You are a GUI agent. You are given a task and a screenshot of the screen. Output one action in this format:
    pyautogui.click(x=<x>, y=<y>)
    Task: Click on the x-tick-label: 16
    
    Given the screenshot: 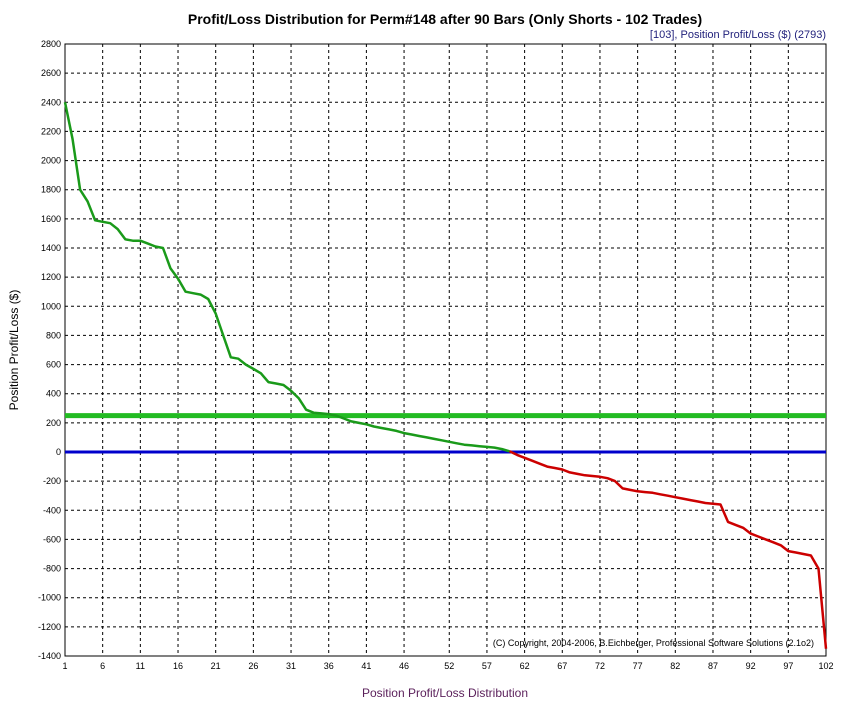 What is the action you would take?
    pyautogui.click(x=178, y=666)
    